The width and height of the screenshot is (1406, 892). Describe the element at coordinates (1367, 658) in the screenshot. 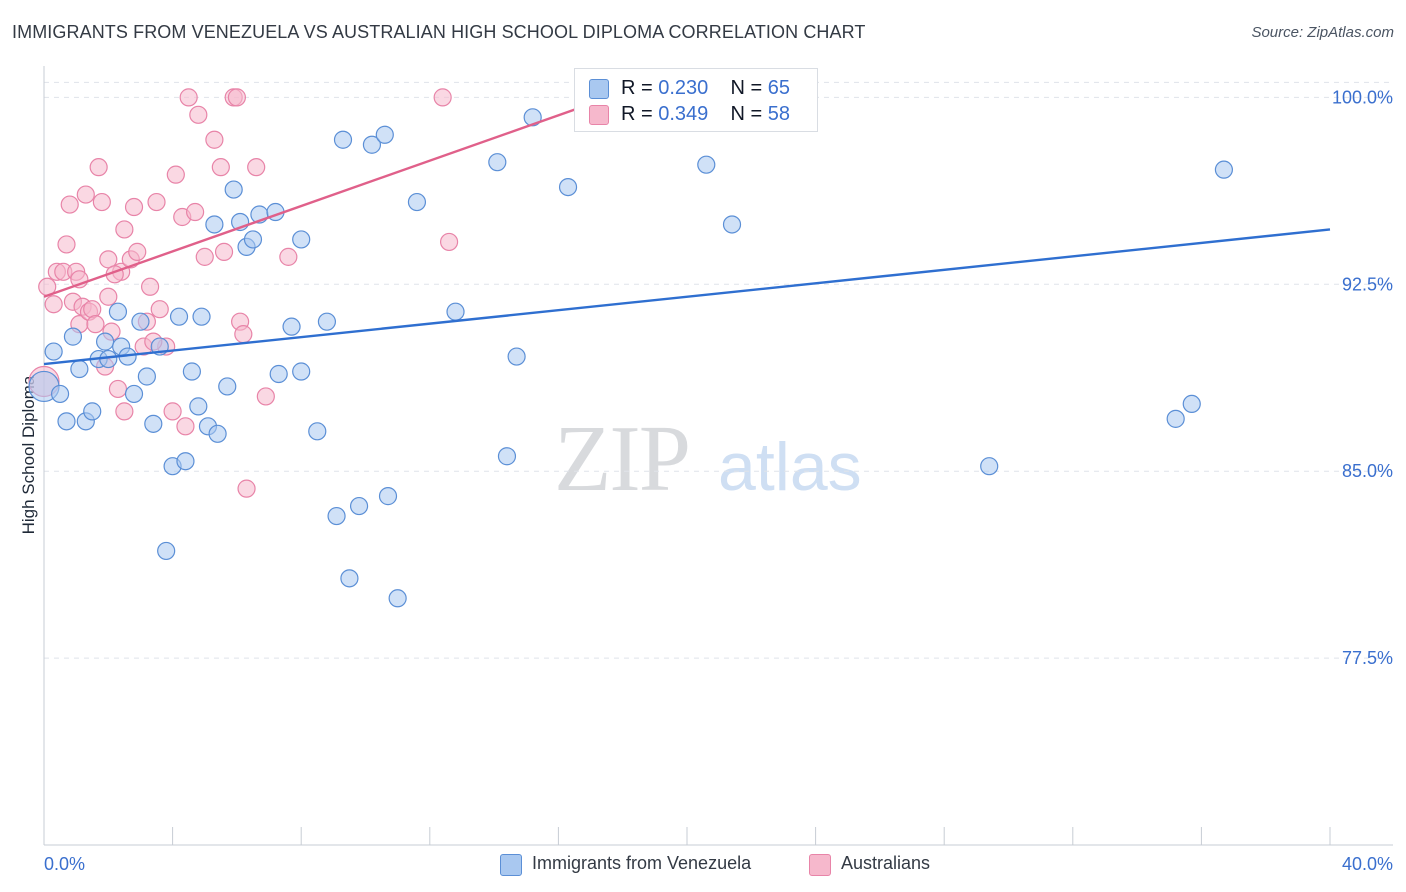

I see `y-tick-label: 77.5%` at that location.